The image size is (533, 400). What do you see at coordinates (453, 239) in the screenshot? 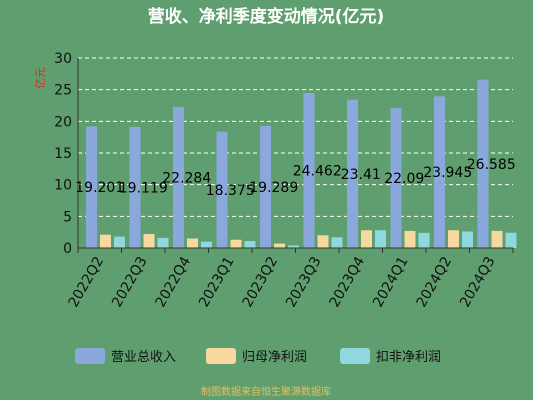
I see `bar-归母净利润-2024Q2` at bounding box center [453, 239].